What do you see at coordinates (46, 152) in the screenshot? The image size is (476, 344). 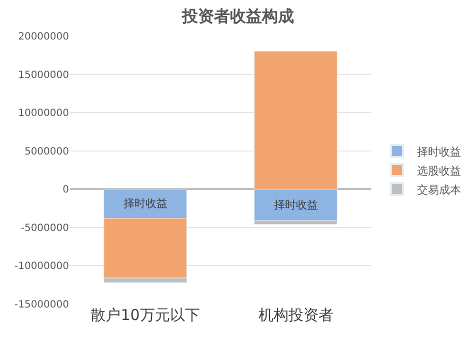 I see `y-tick-label: 5000000` at bounding box center [46, 152].